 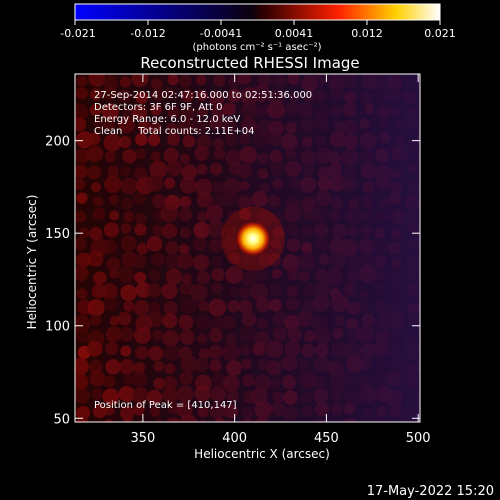 What do you see at coordinates (167, 119) in the screenshot?
I see `info-energy-range: Energy Range: 6.0 - 12.0 keV` at bounding box center [167, 119].